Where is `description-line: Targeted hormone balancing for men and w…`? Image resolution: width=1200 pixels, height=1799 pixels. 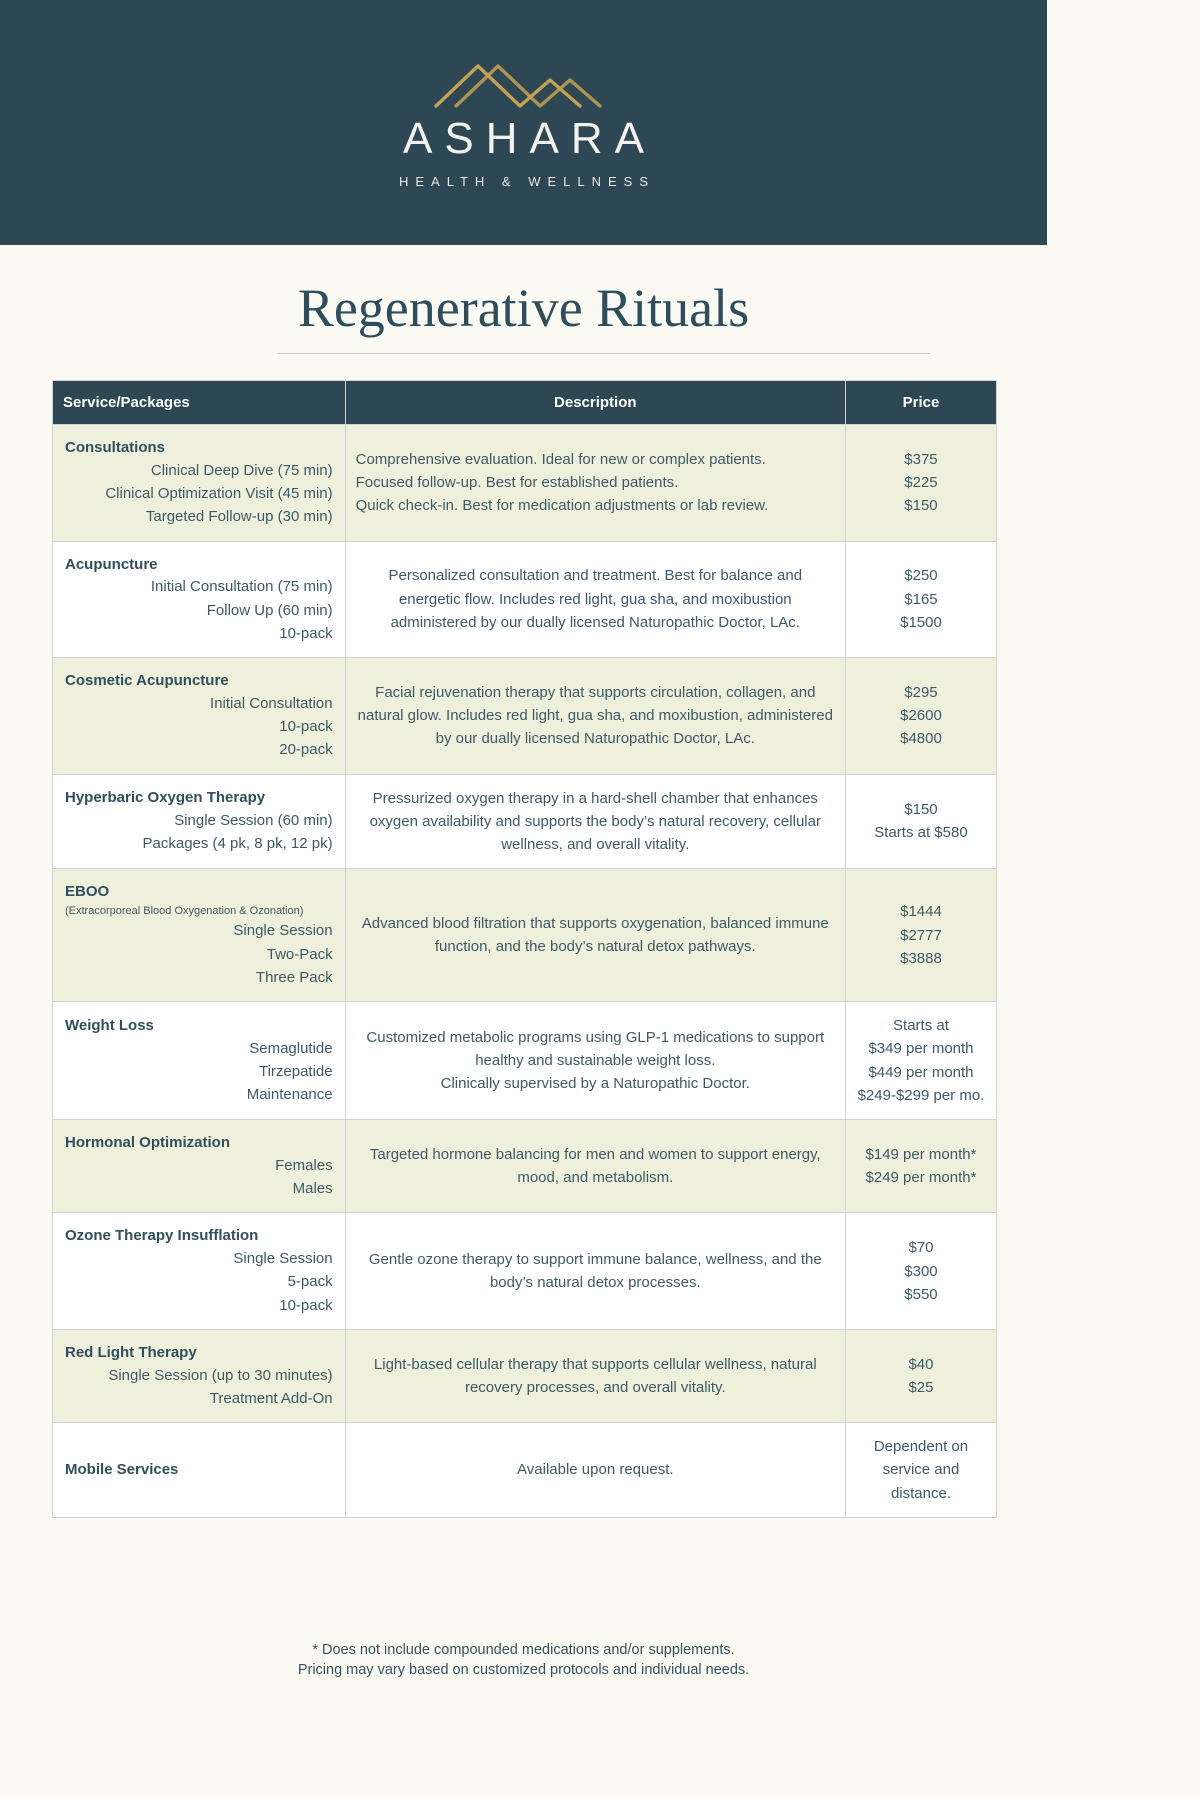
description-line: Targeted hormone balancing for men and w… is located at coordinates (595, 1166).